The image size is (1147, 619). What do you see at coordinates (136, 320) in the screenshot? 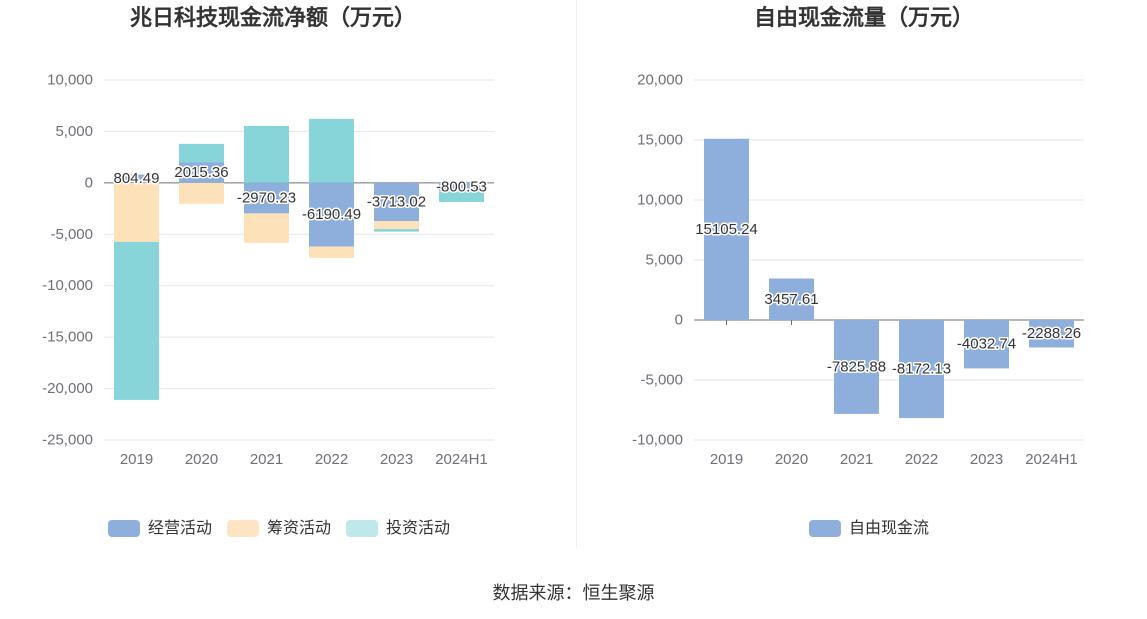
I see `investing-bar-2019` at bounding box center [136, 320].